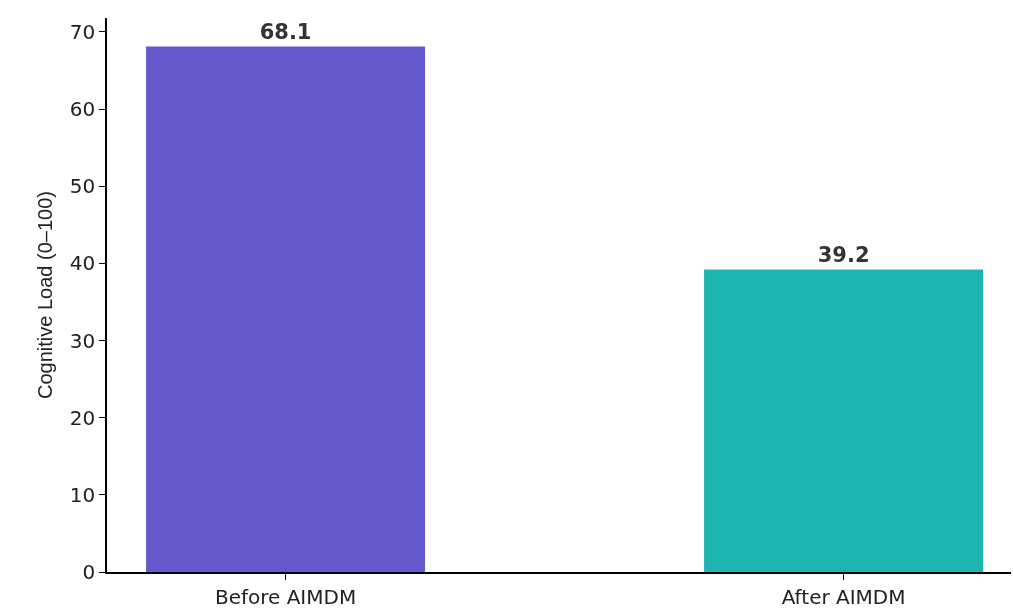 Image resolution: width=1013 pixels, height=612 pixels. What do you see at coordinates (82, 417) in the screenshot?
I see `y-tick-label: 20` at bounding box center [82, 417].